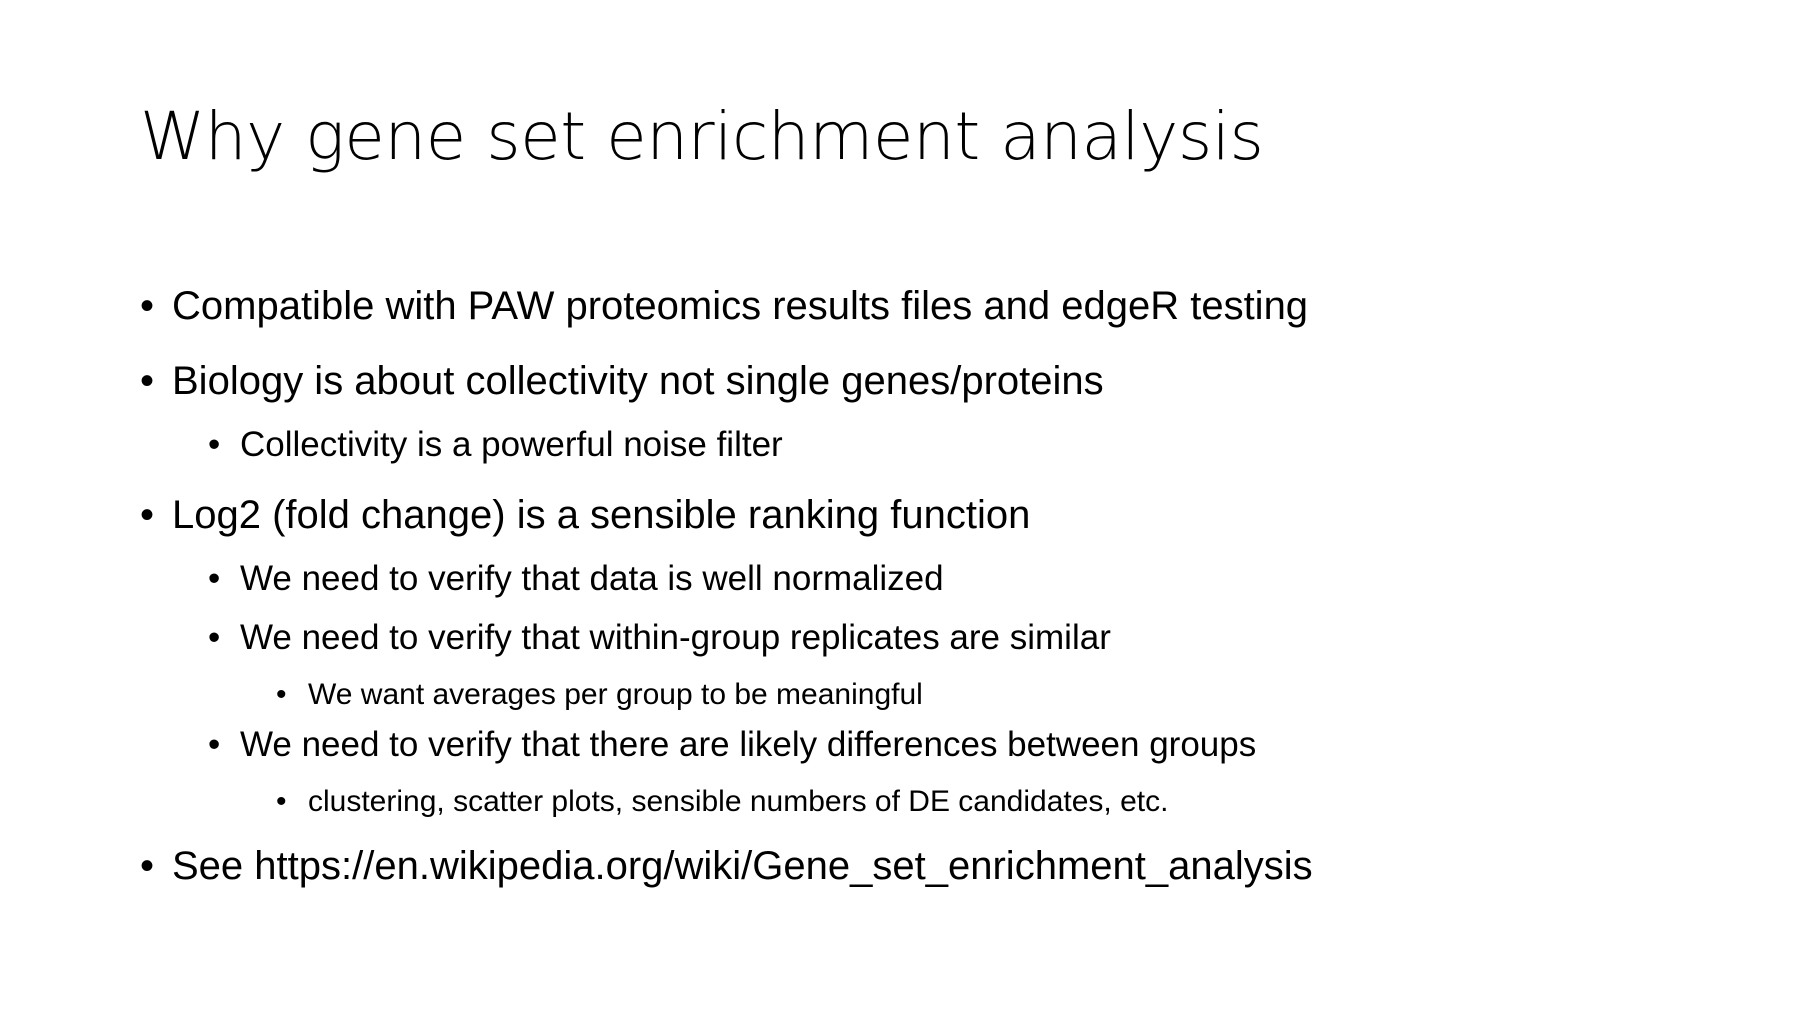 This screenshot has width=1800, height=1013. What do you see at coordinates (702, 136) in the screenshot?
I see `slide-title: Why gene set enrichment analysis` at bounding box center [702, 136].